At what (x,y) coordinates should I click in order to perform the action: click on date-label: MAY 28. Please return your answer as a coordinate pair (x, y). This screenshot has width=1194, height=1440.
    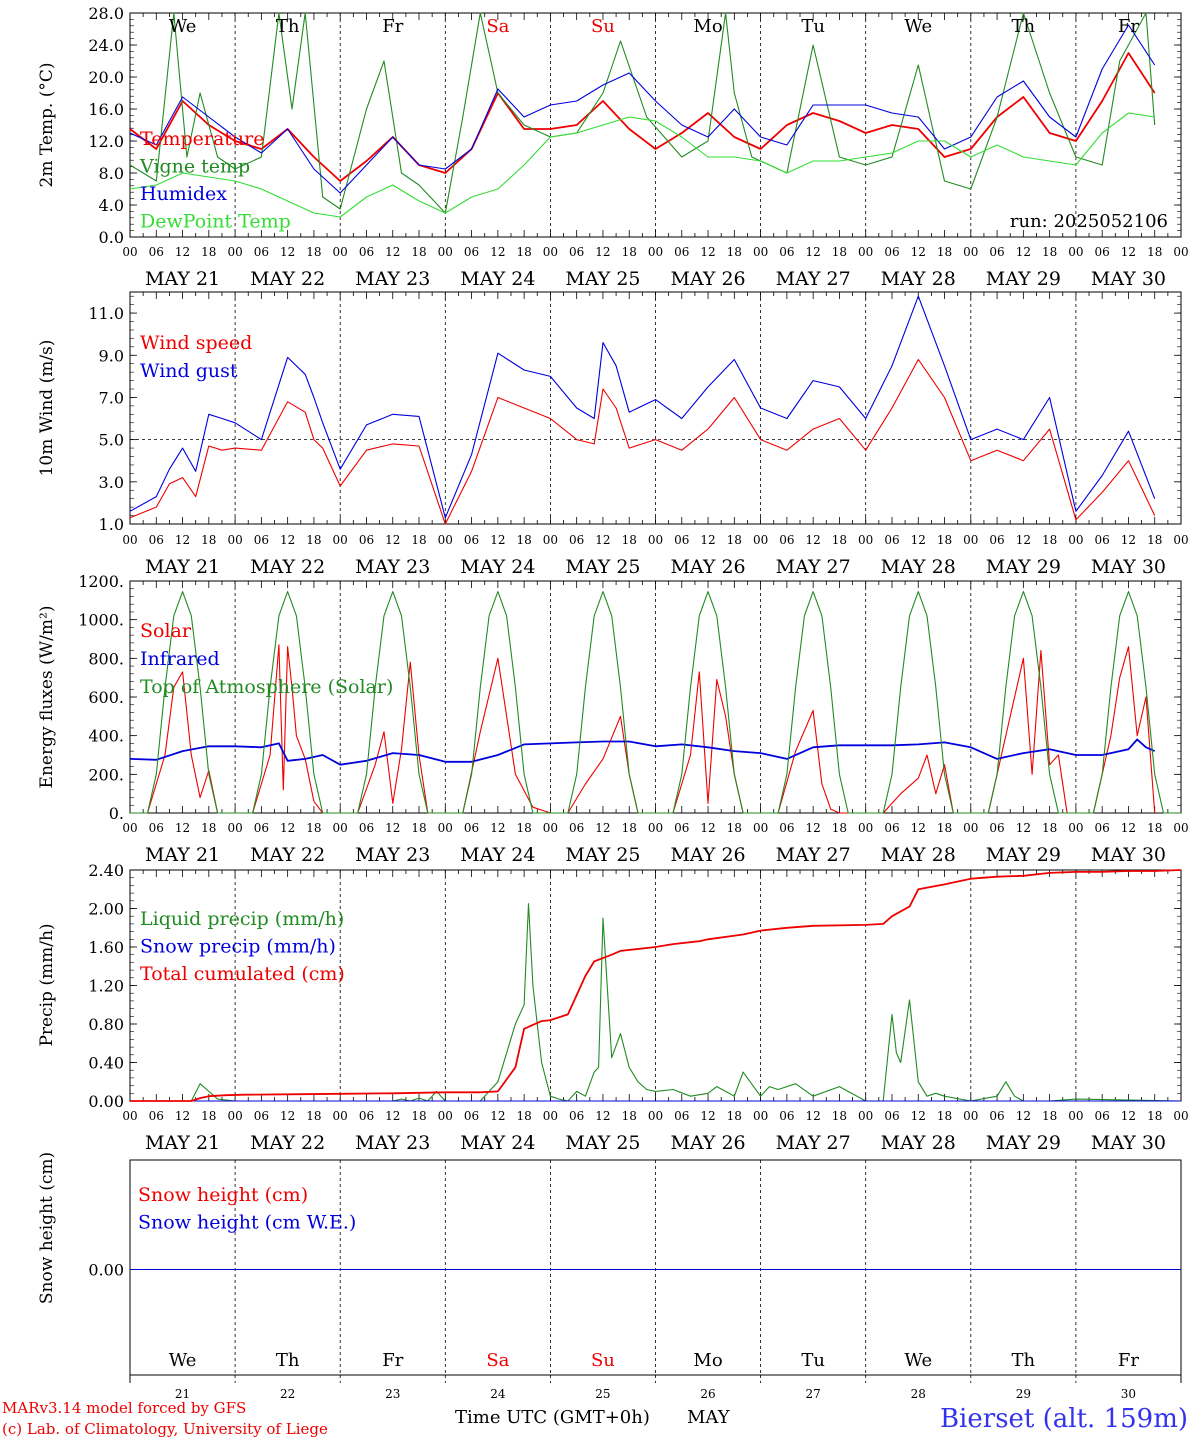
    Looking at the image, I should click on (918, 855).